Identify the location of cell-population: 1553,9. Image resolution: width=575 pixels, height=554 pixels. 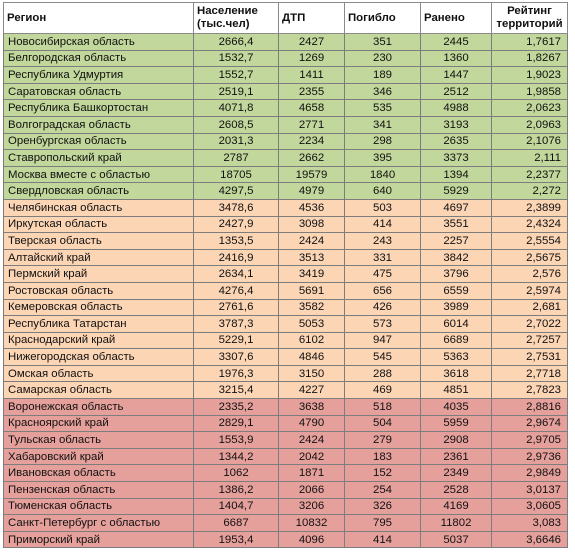
(236, 440).